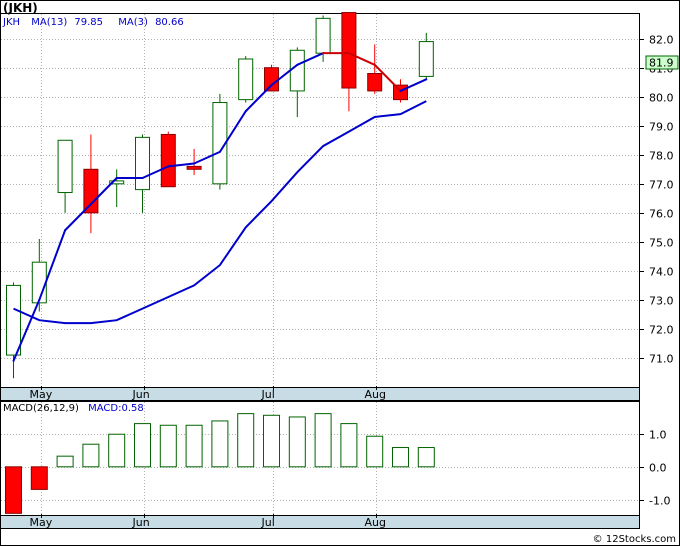  Describe the element at coordinates (661, 243) in the screenshot. I see `price-tick-label: 75.0` at that location.